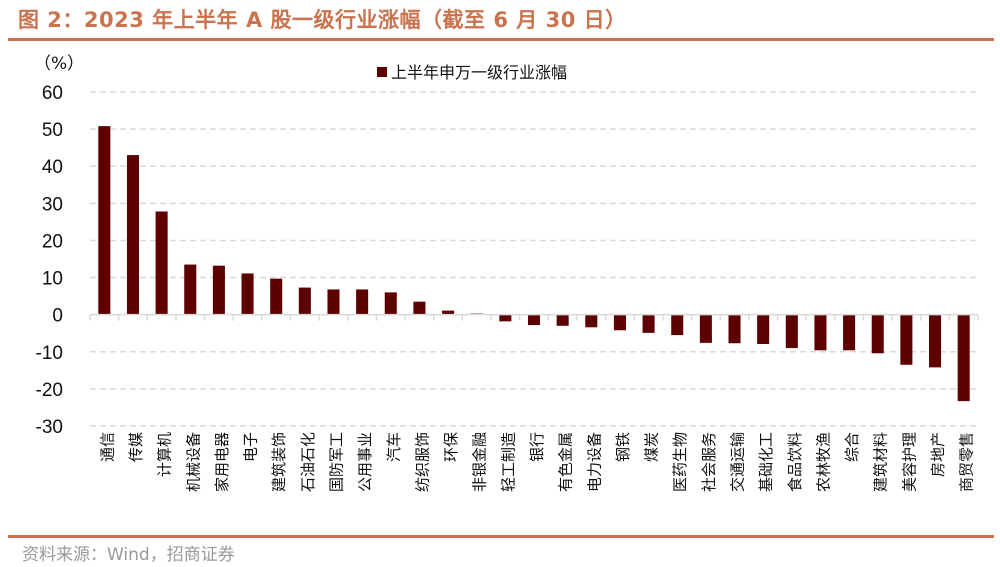 The height and width of the screenshot is (567, 1000). Describe the element at coordinates (652, 447) in the screenshot. I see `category-label-group: 煤炭` at that location.